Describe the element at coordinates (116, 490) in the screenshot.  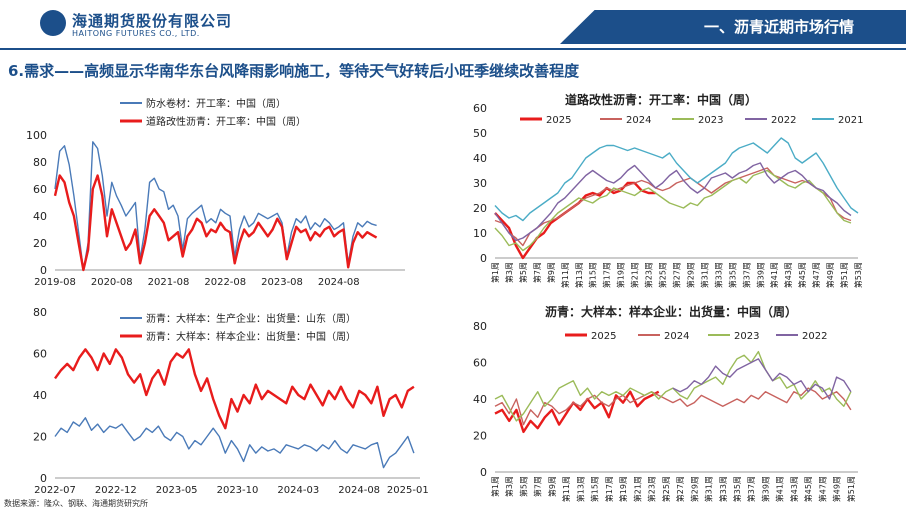
I see `x-tick-label: 2022-12` at that location.